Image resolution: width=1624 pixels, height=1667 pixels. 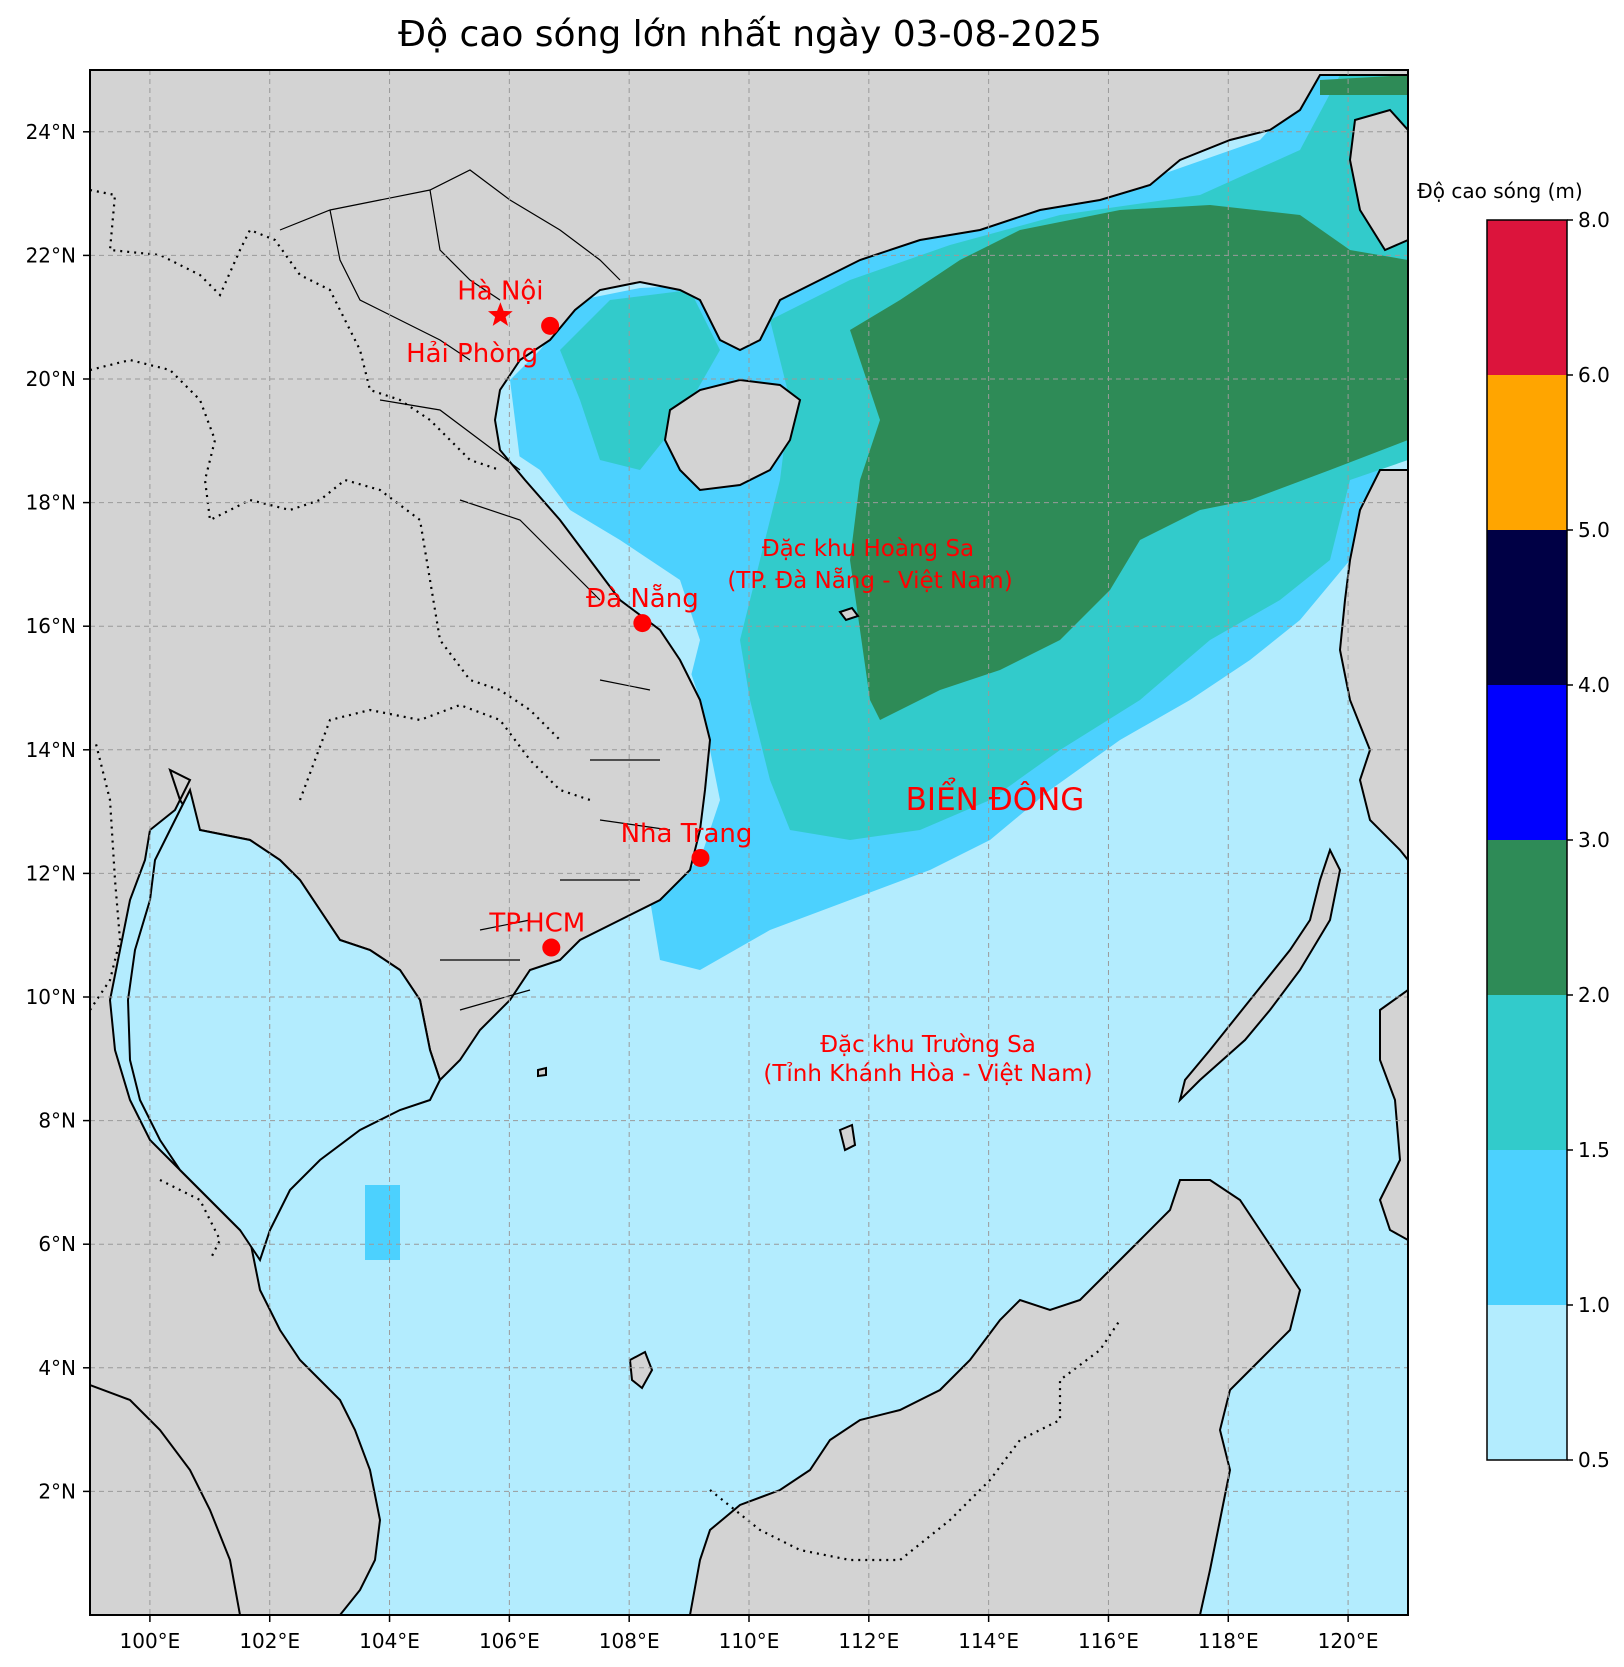 I want to click on lat-tick-label: 24°N, so click(x=51, y=132).